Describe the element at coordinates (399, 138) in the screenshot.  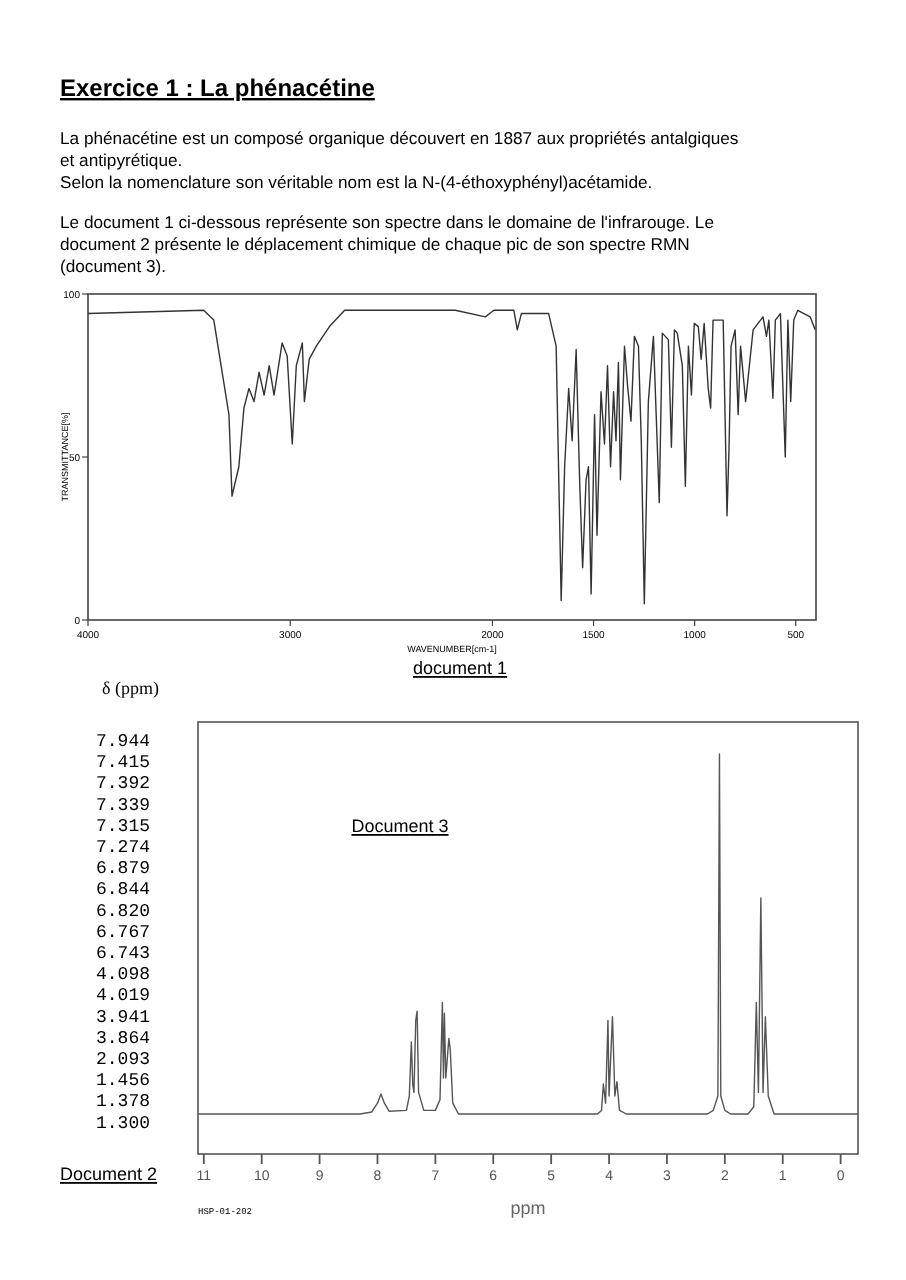
I see `text: La phénacétine est un composé organique découvert en 1887 aux propriétés antalgiques` at that location.